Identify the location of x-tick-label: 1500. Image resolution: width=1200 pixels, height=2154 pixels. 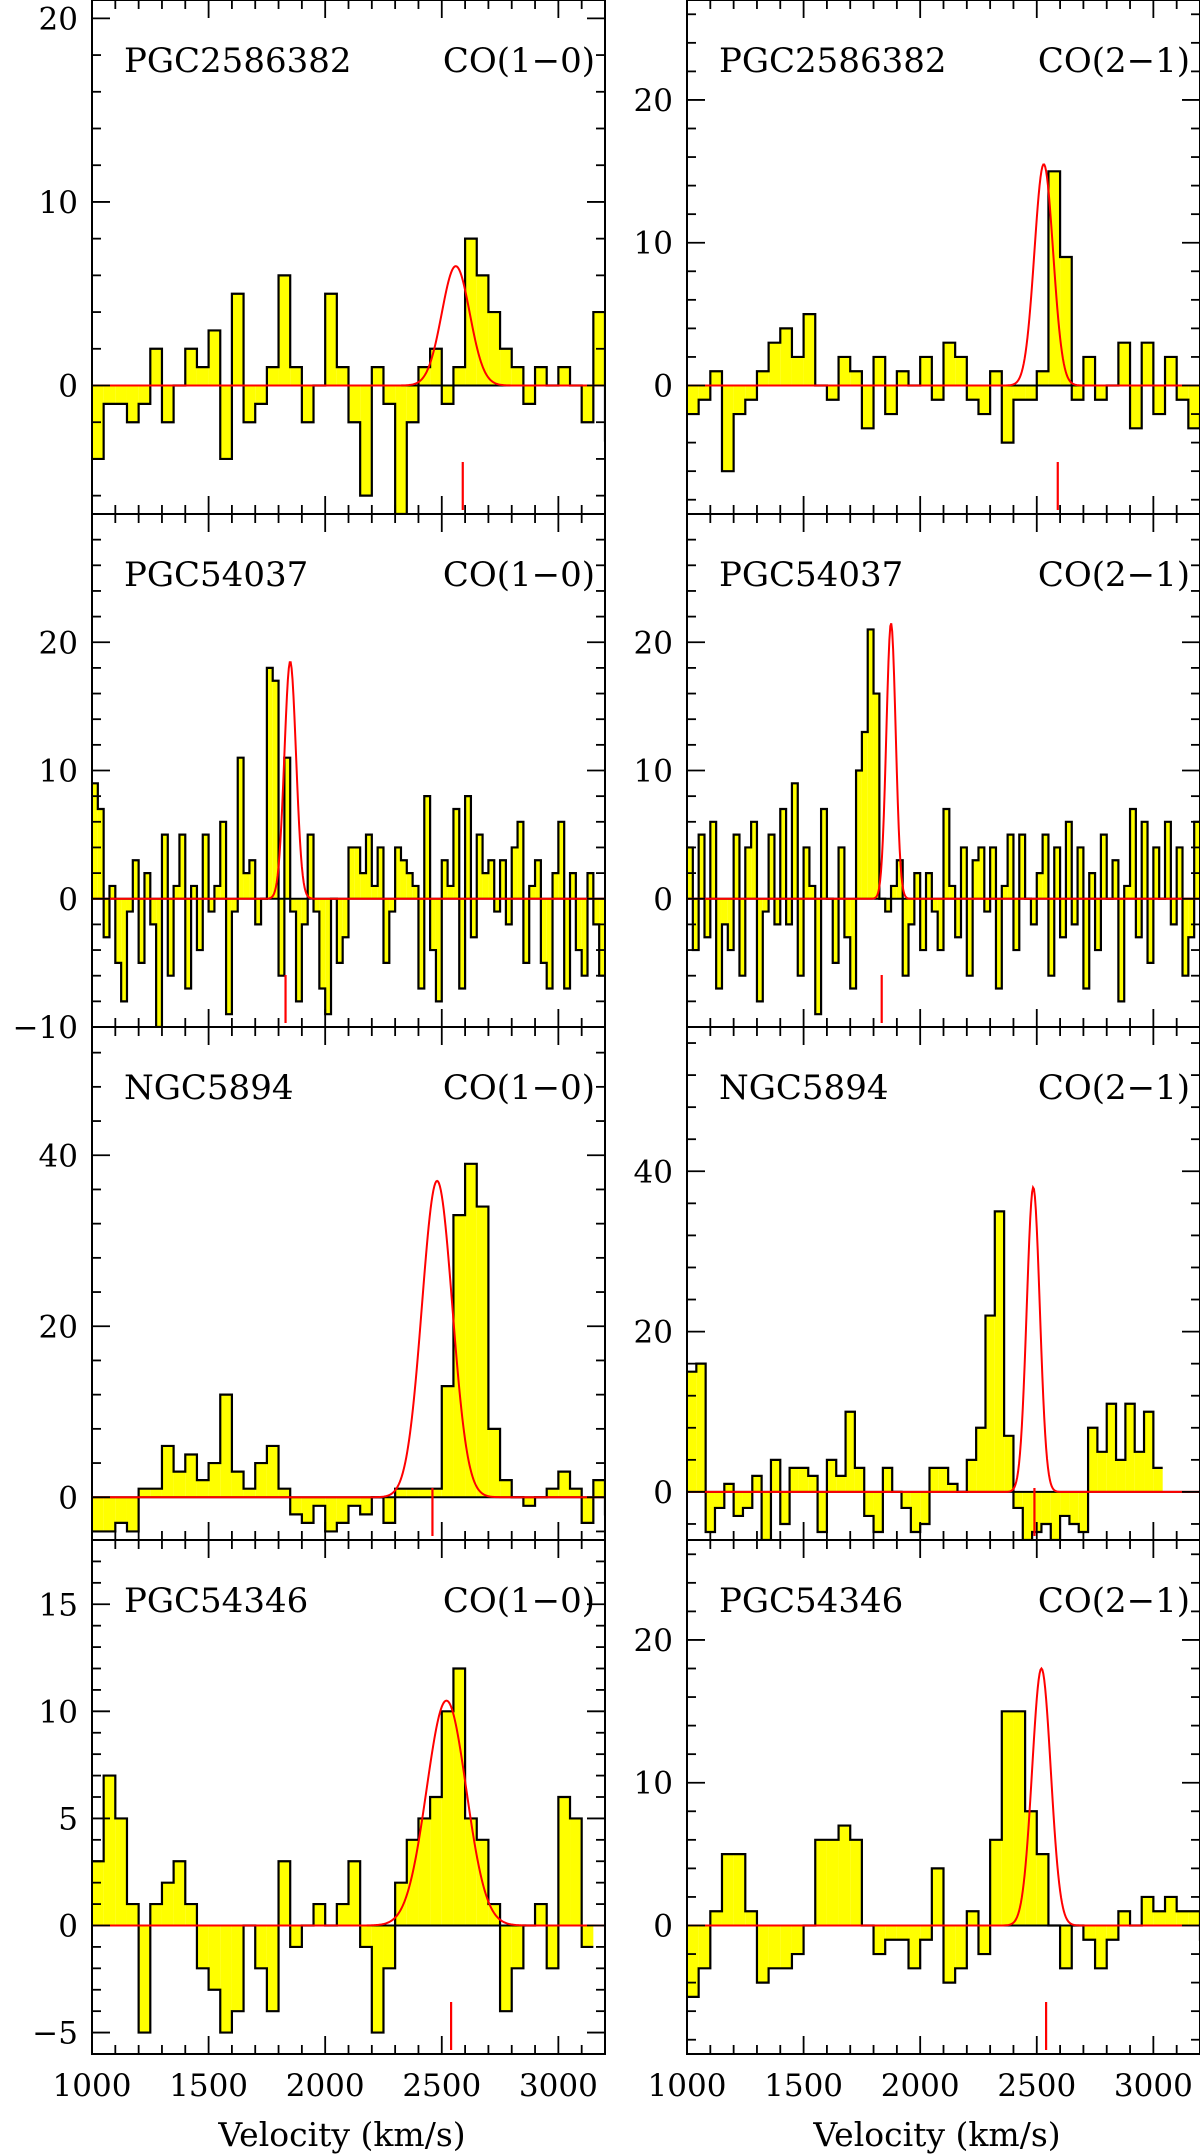
(803, 2086).